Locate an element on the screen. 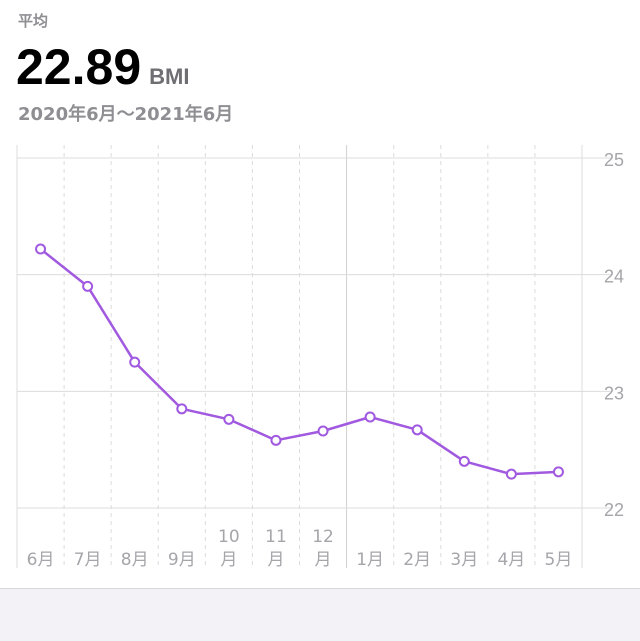 Image resolution: width=640 pixels, height=641 pixels. x-tick-label: 11 is located at coordinates (276, 537).